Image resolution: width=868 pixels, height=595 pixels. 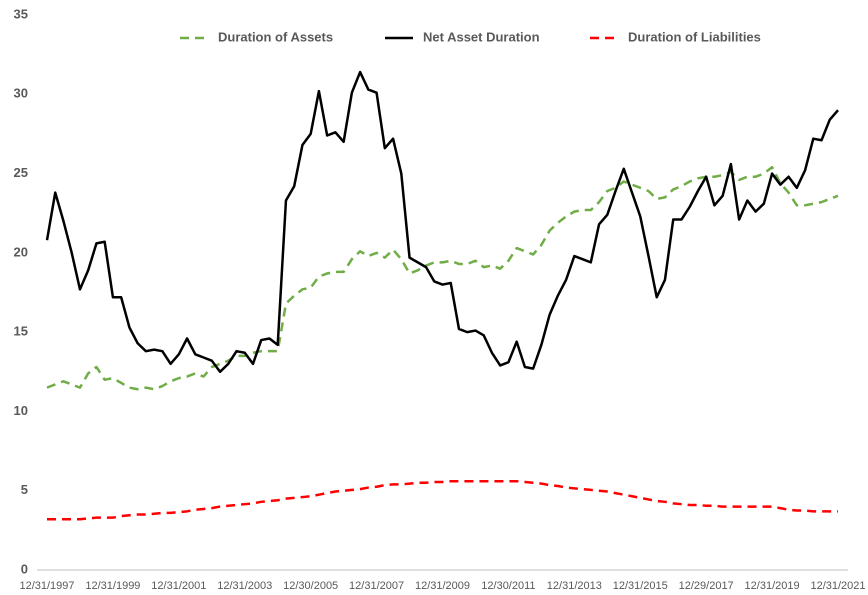 What do you see at coordinates (481, 36) in the screenshot?
I see `legend-label: Net Asset Duration` at bounding box center [481, 36].